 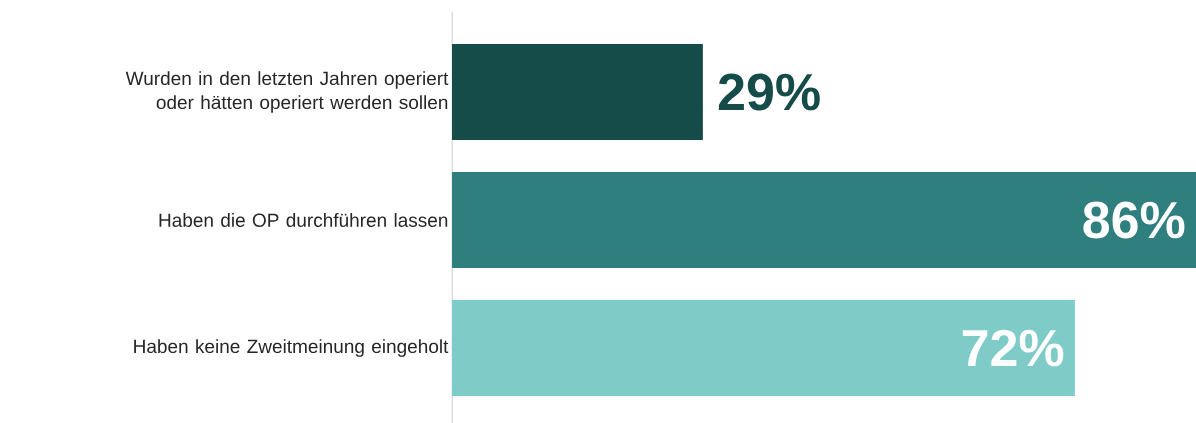 What do you see at coordinates (287, 92) in the screenshot?
I see `y-tick-label: Wurden in den letzten Jahren operiert oder hätten operiert werden sollen` at bounding box center [287, 92].